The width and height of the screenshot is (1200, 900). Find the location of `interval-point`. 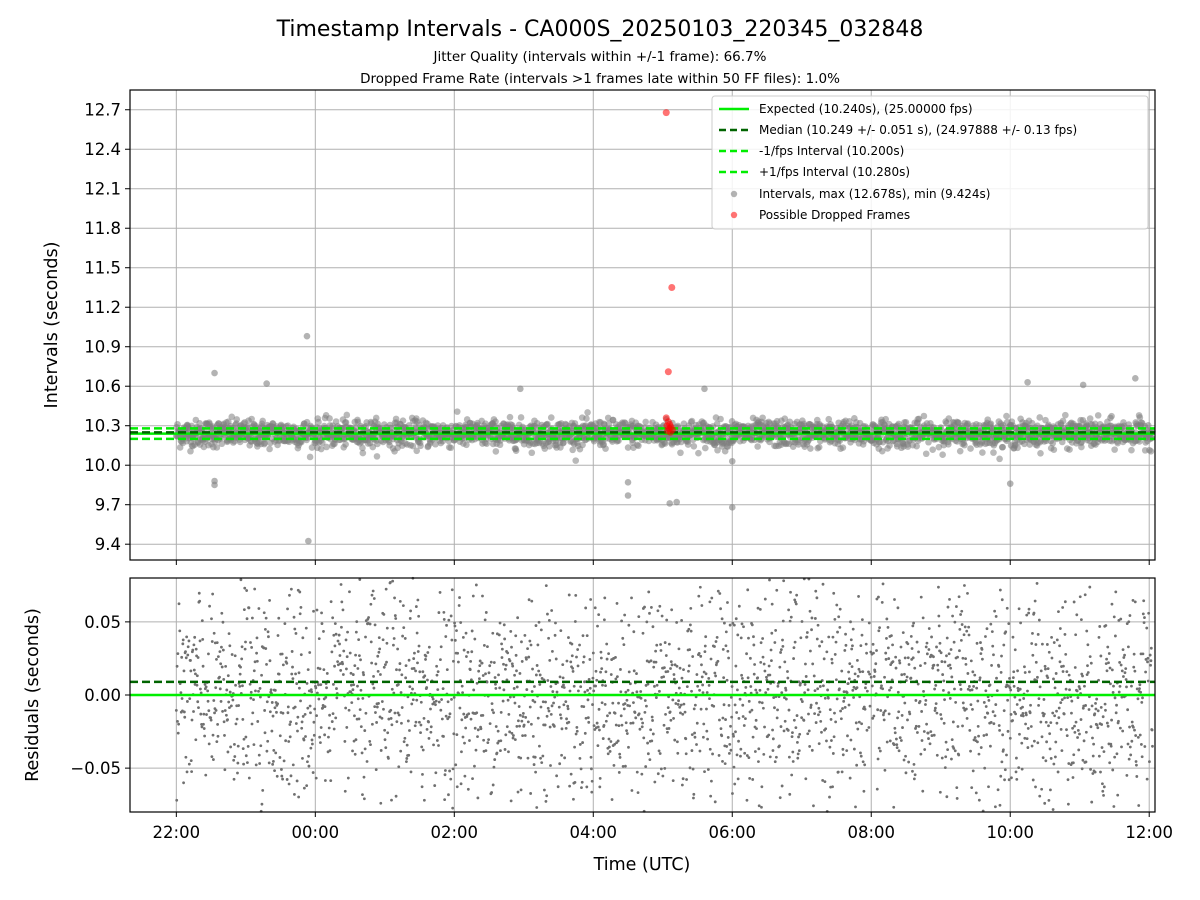

interval-point is located at coordinates (326, 447).